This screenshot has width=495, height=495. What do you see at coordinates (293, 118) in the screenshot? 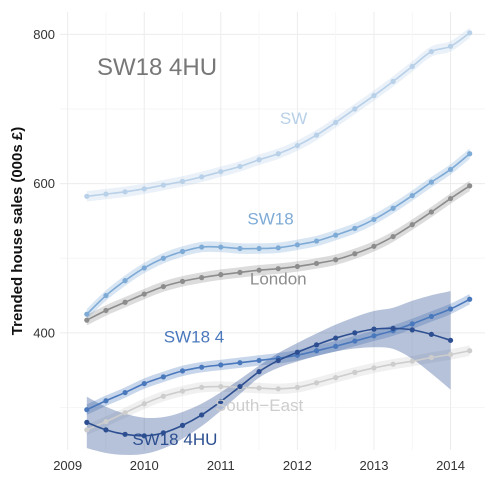
I see `series-label-sw: SW` at bounding box center [293, 118].